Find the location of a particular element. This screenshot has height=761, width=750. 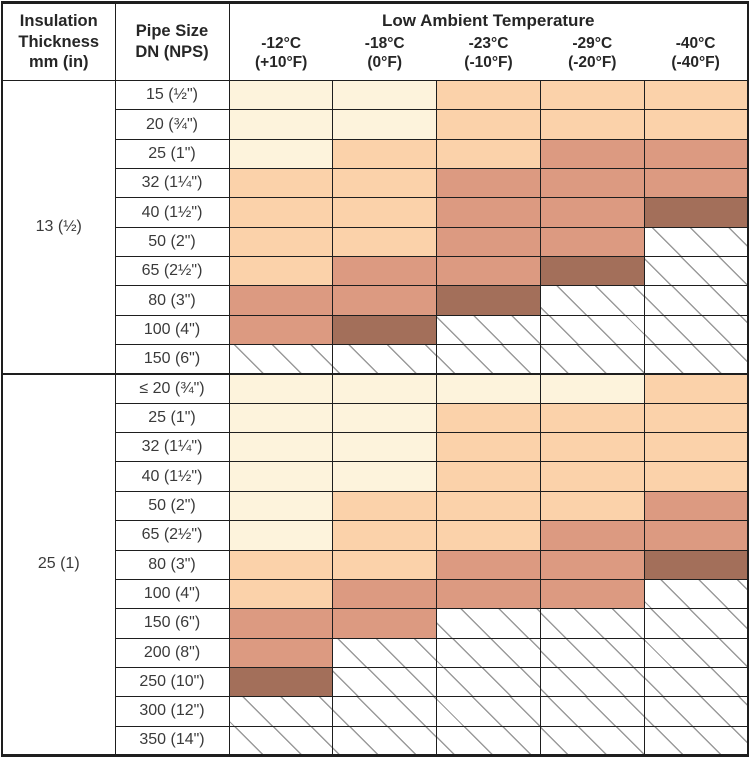

table-row: 350 (14") is located at coordinates (375, 741).